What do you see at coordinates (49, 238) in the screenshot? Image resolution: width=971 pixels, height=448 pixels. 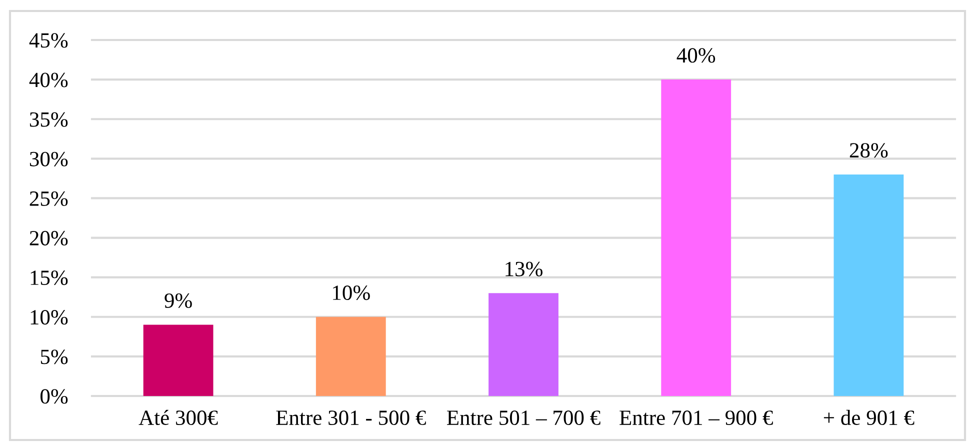 I see `y-tick-label: 20%` at bounding box center [49, 238].